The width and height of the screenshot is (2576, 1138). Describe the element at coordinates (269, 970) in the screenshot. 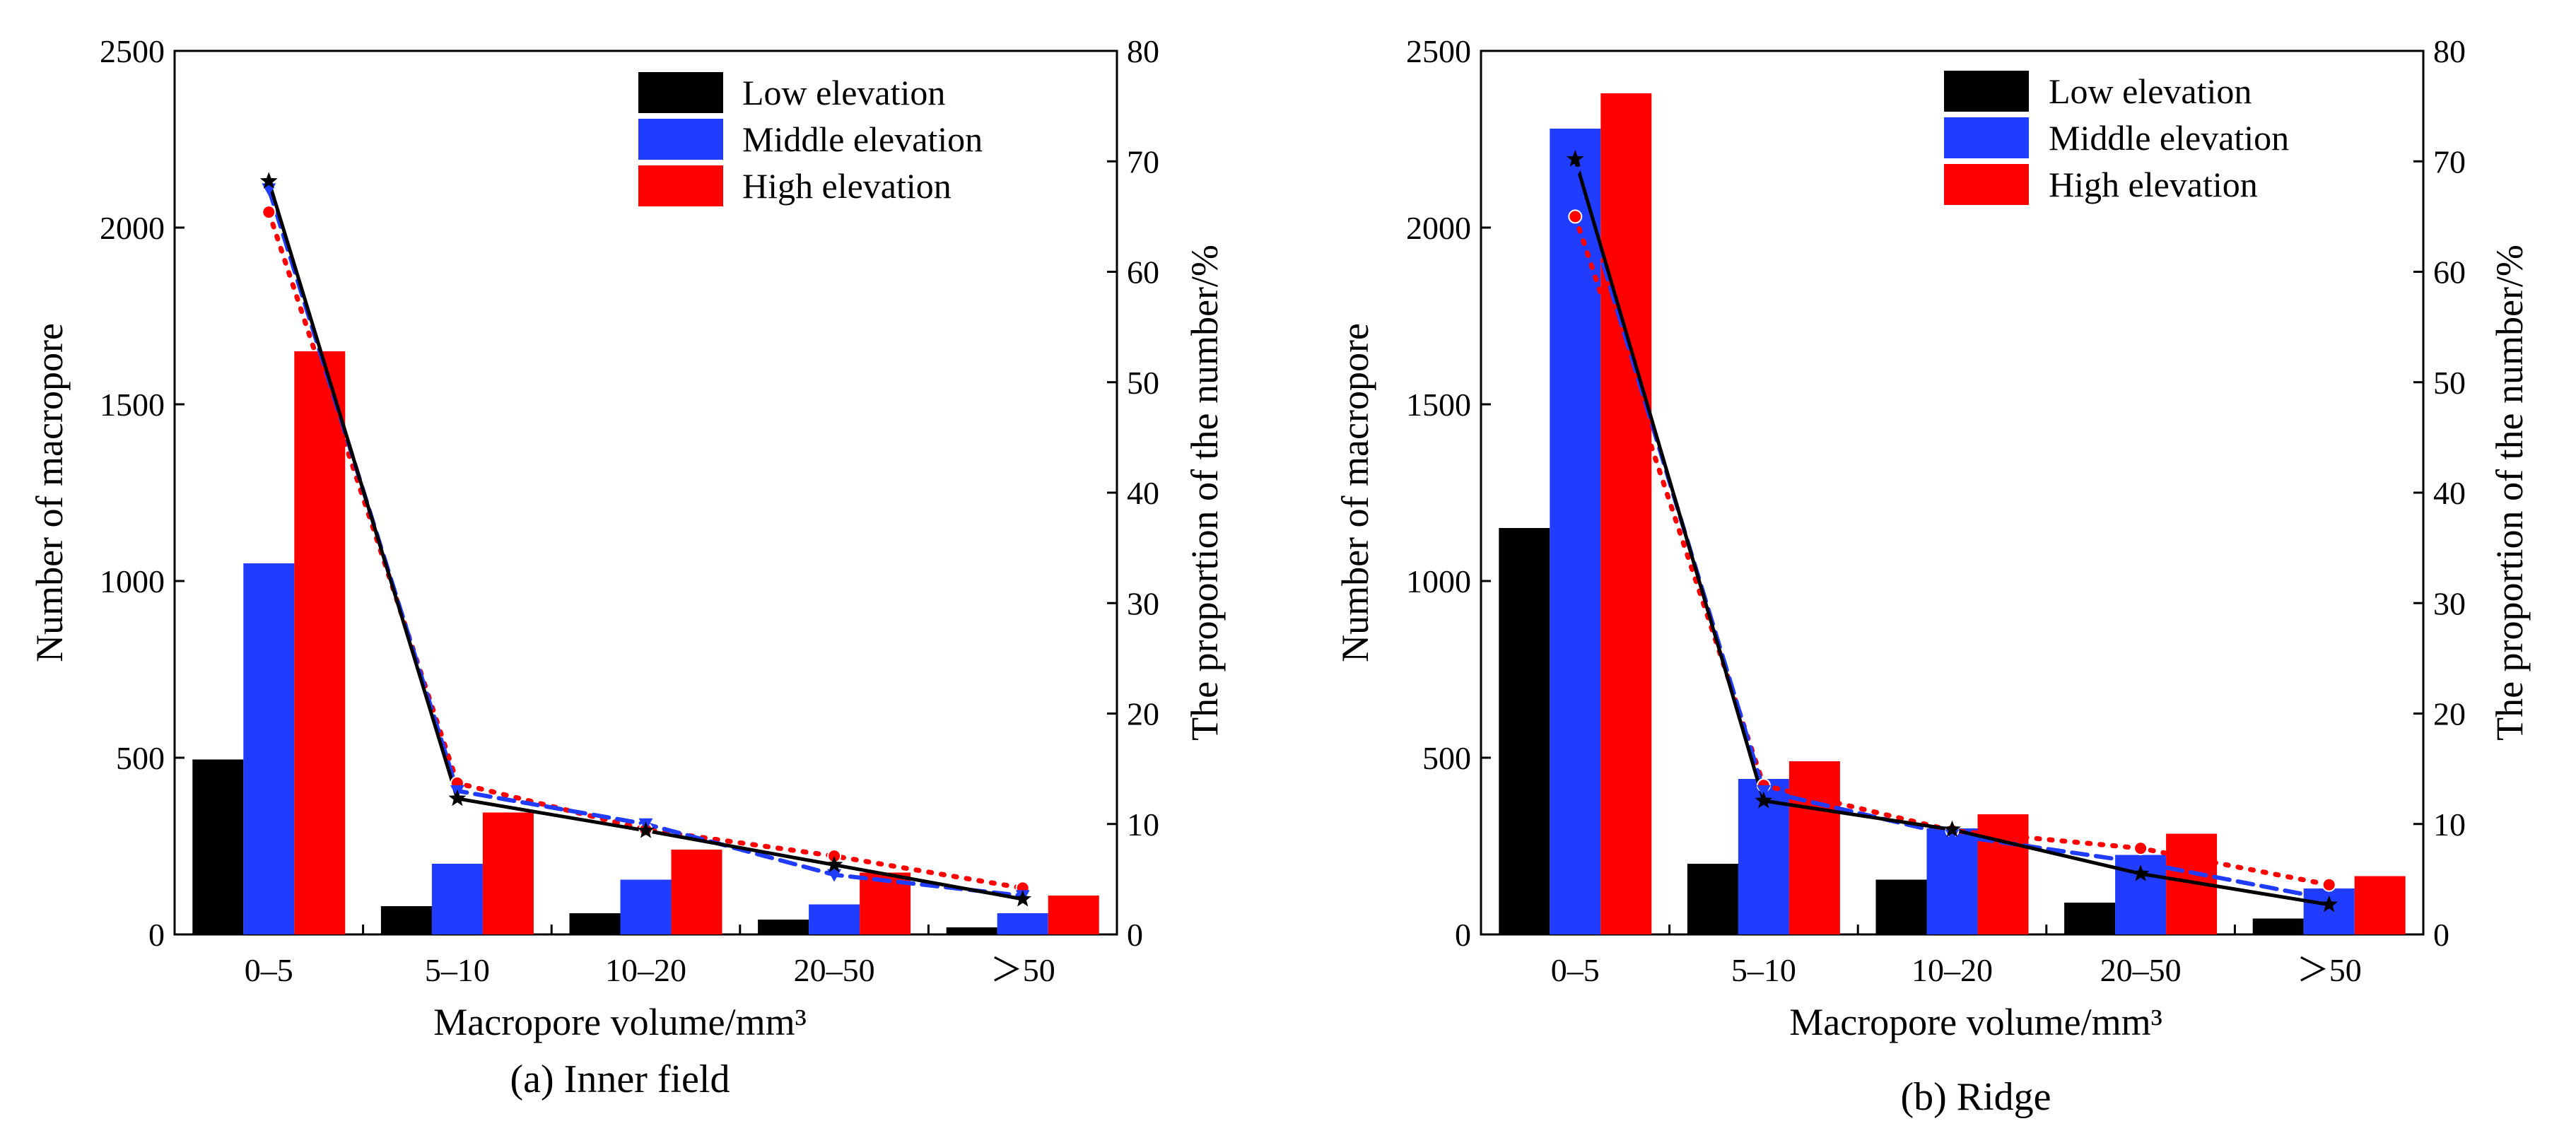

I see `x-tick-label: 0–5` at that location.